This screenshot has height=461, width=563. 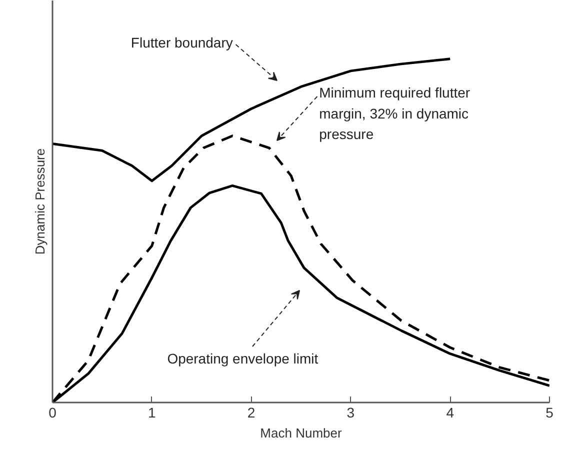 What do you see at coordinates (242, 358) in the screenshot?
I see `annotation: Operating envelope limit` at bounding box center [242, 358].